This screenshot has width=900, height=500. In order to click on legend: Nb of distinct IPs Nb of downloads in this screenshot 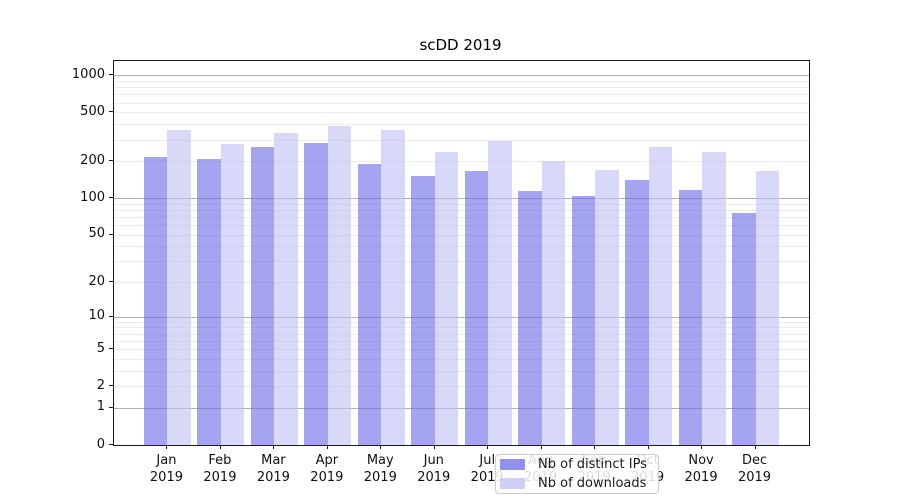, I will do `click(577, 474)`.